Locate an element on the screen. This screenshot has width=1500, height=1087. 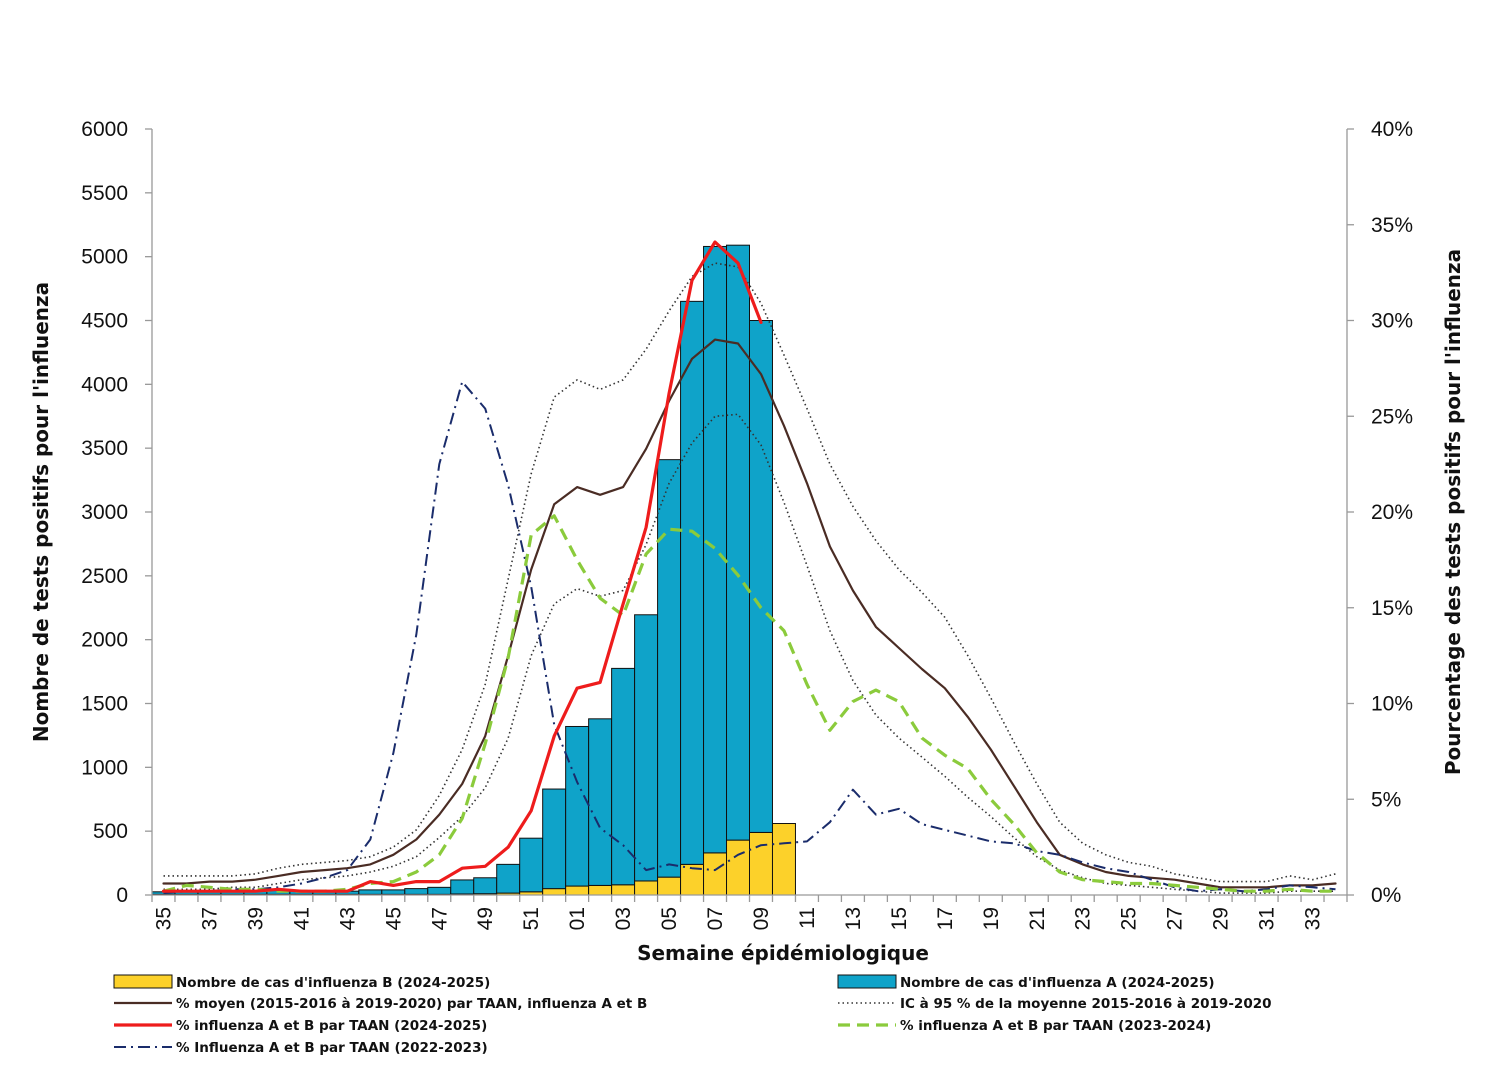
legend-influenza-a-swatch is located at coordinates (867, 981).